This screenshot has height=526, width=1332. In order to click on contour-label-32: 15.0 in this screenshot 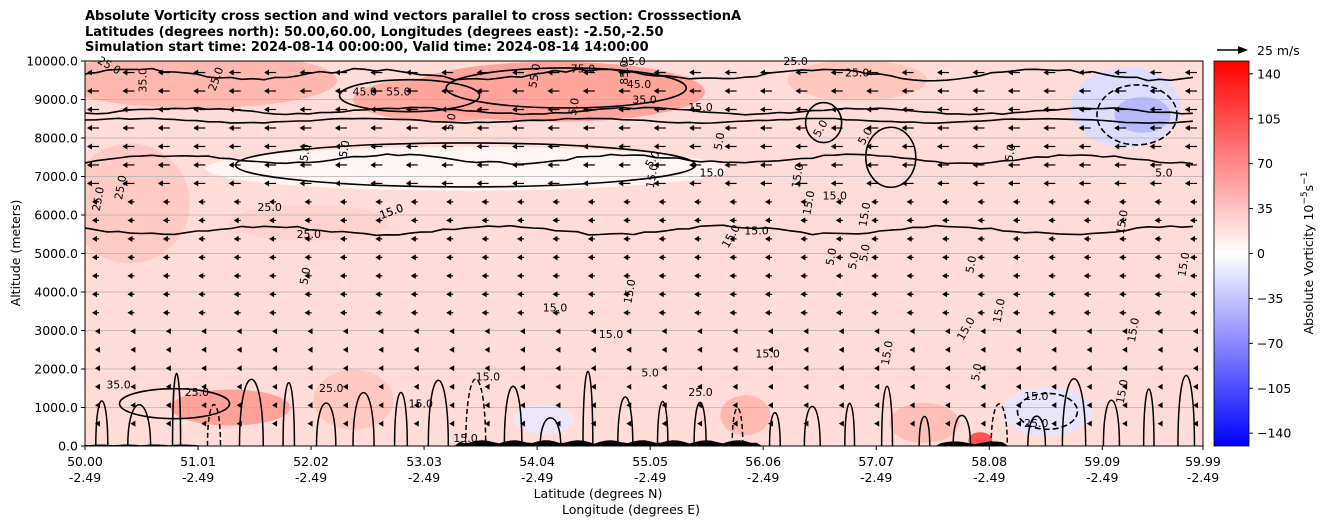, I will do `click(629, 291)`.